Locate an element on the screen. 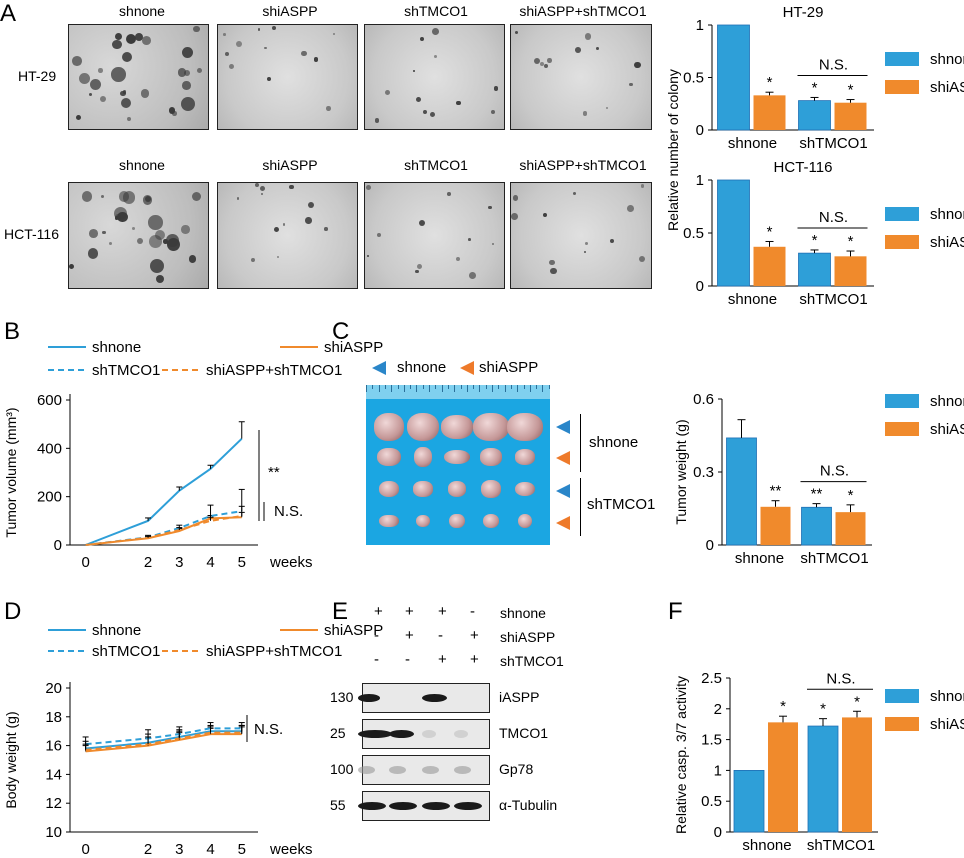 The image size is (964, 858). tumor-photo is located at coordinates (458, 465).